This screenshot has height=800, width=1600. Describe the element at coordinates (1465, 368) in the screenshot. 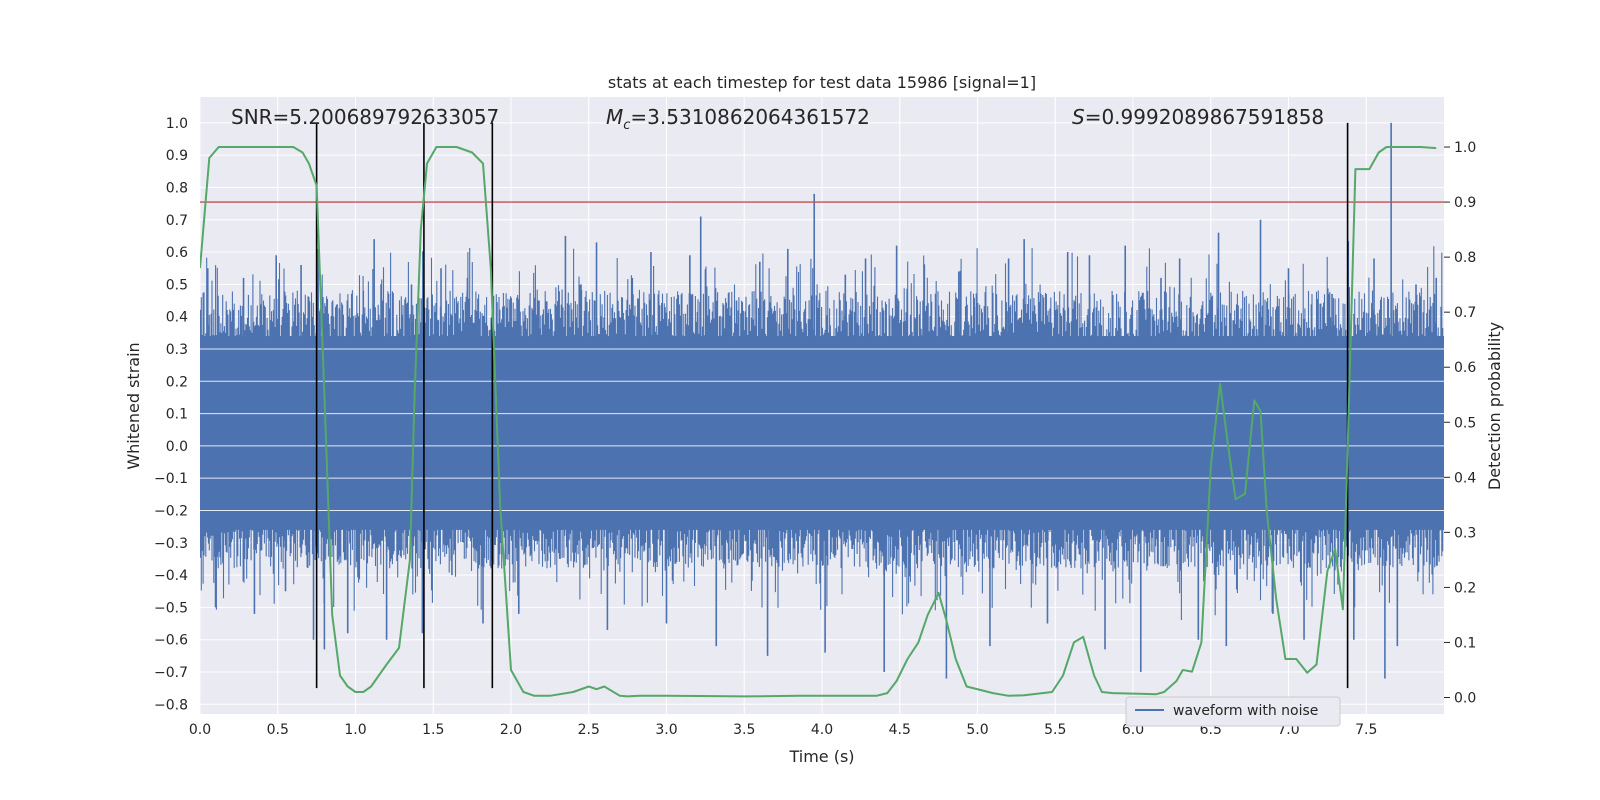

I see `y-tick-label-right: 0.6` at that location.